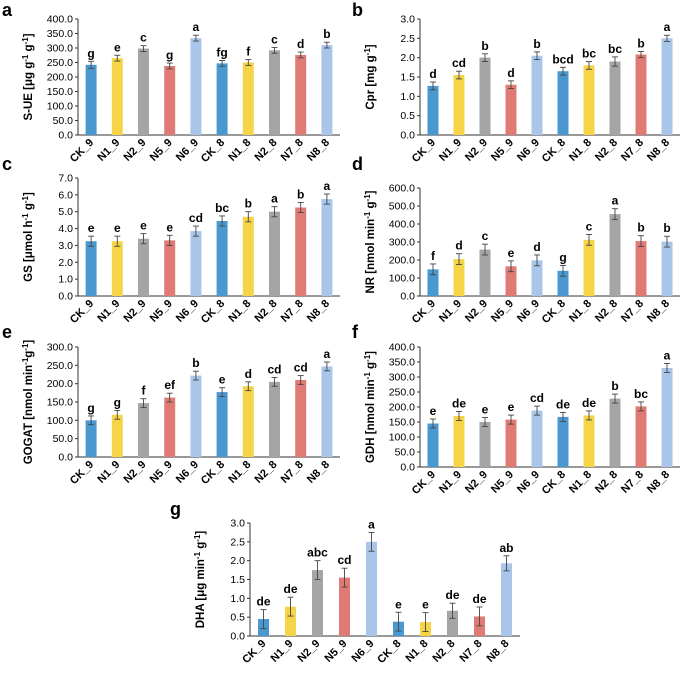  Describe the element at coordinates (65, 195) in the screenshot. I see `y-tick-label: 6.0` at that location.